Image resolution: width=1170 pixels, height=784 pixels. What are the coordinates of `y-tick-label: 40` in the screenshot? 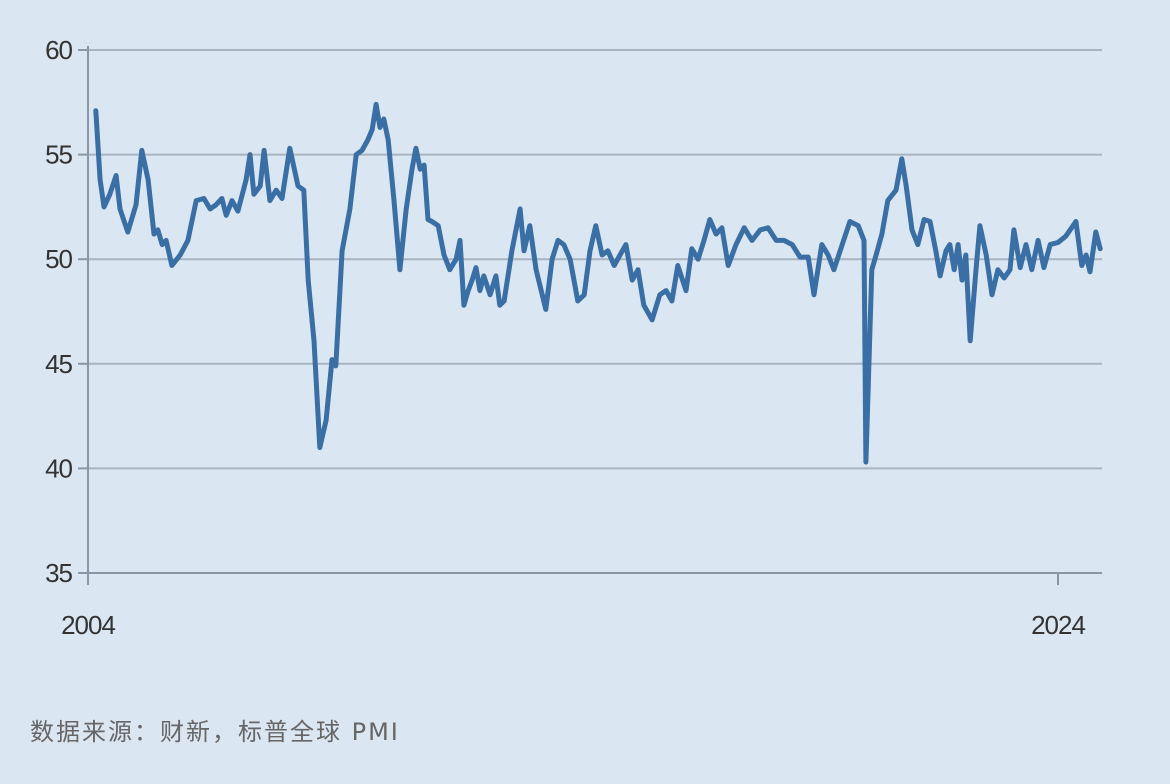 It's located at (58, 468).